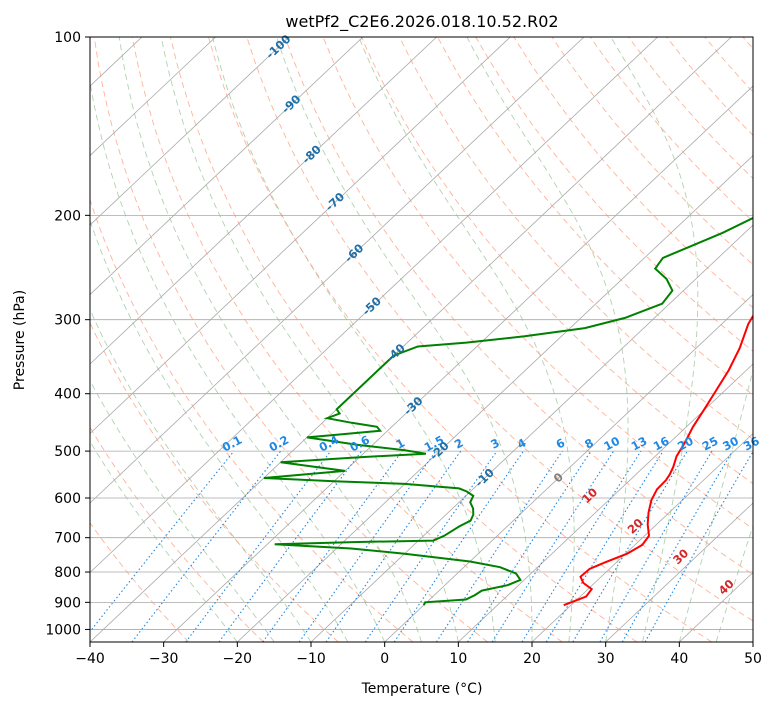 Image resolution: width=775 pixels, height=708 pixels. I want to click on mixing-ratio-label: 36, so click(751, 444).